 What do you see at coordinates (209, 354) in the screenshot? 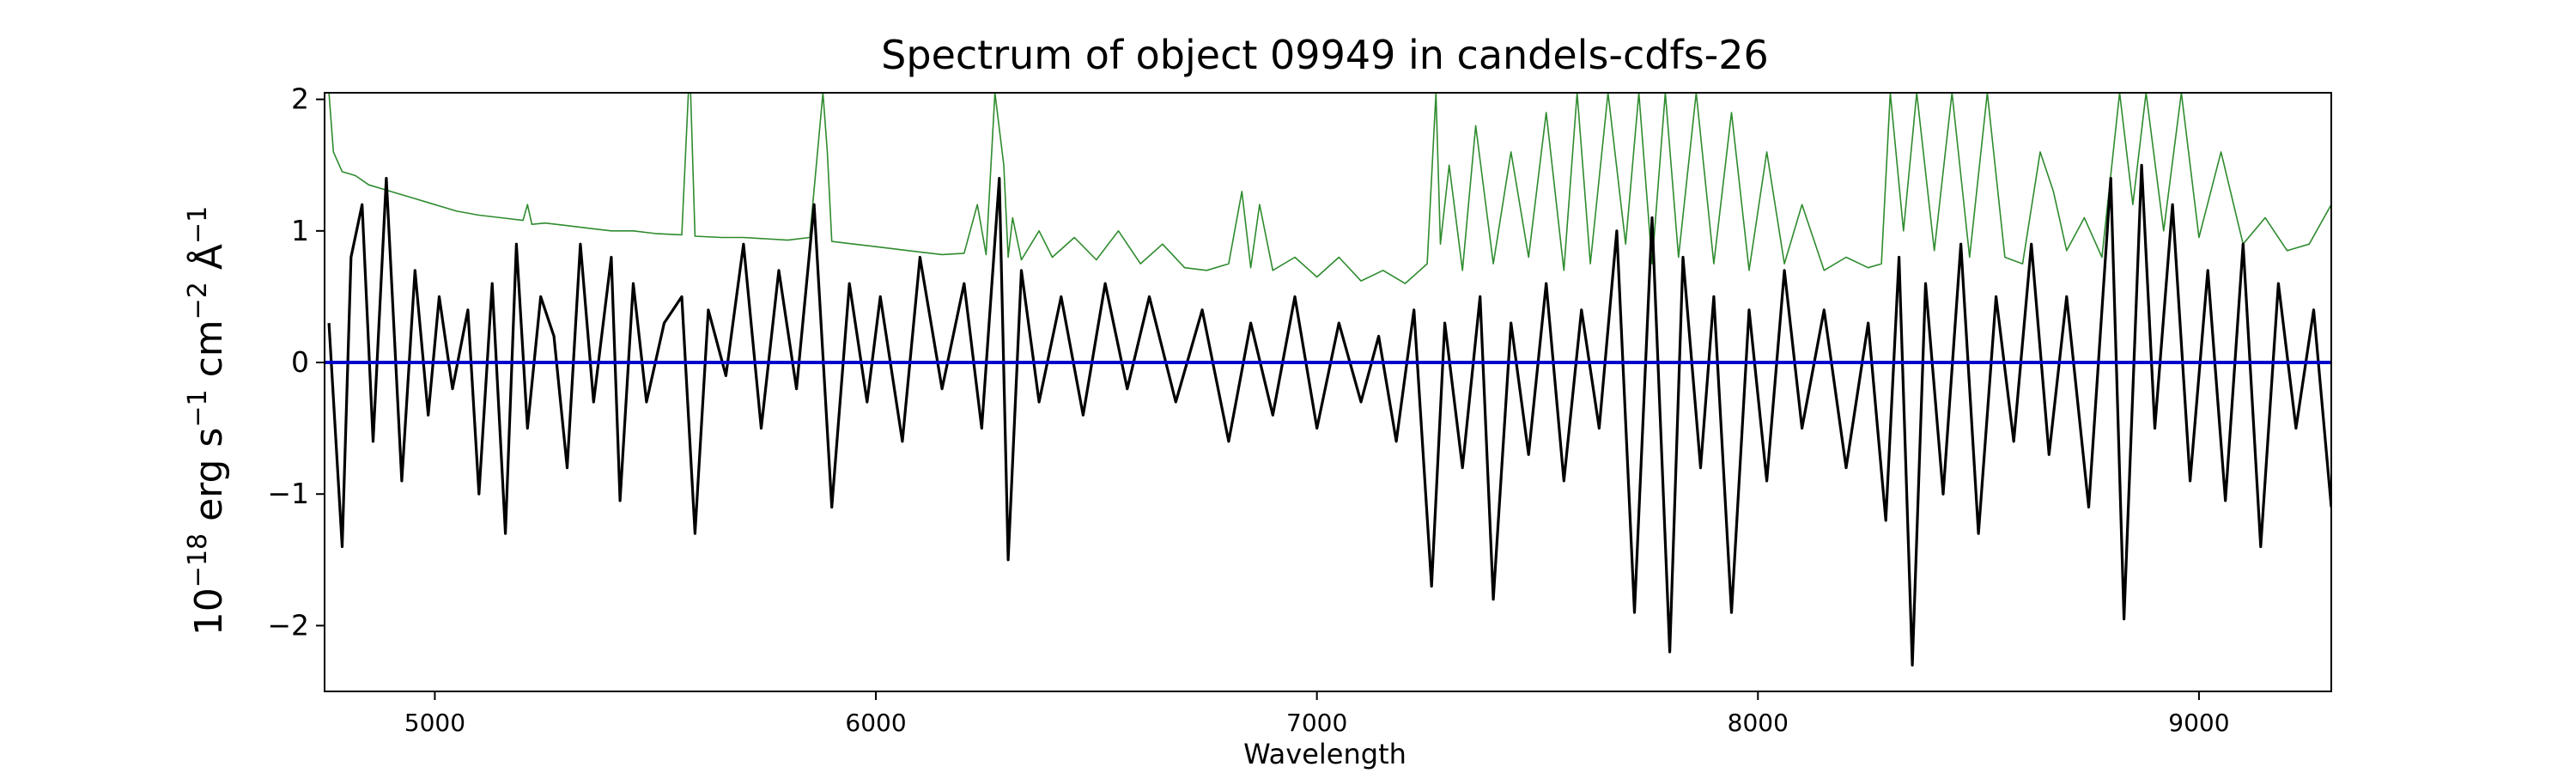
I see `y-label-part: cm` at bounding box center [209, 354].